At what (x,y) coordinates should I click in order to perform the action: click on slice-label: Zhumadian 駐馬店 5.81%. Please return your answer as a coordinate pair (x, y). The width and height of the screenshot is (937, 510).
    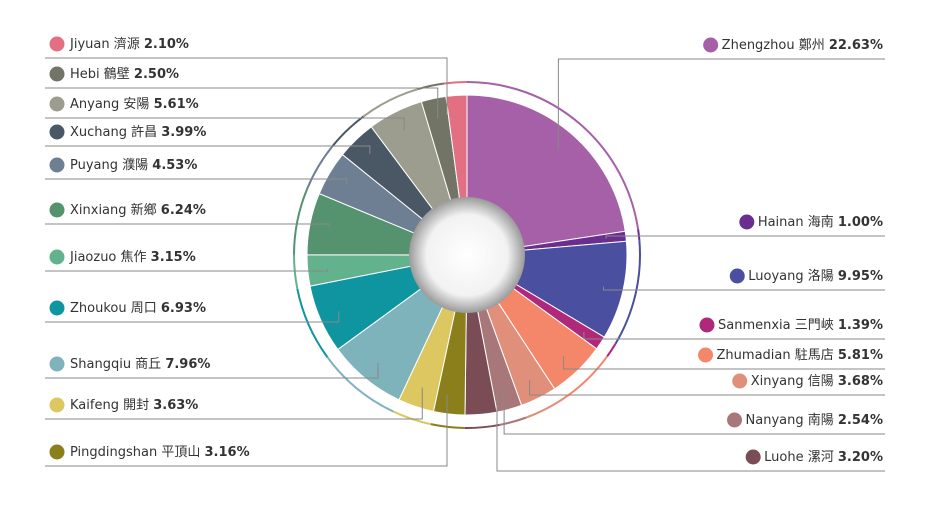
    Looking at the image, I should click on (800, 355).